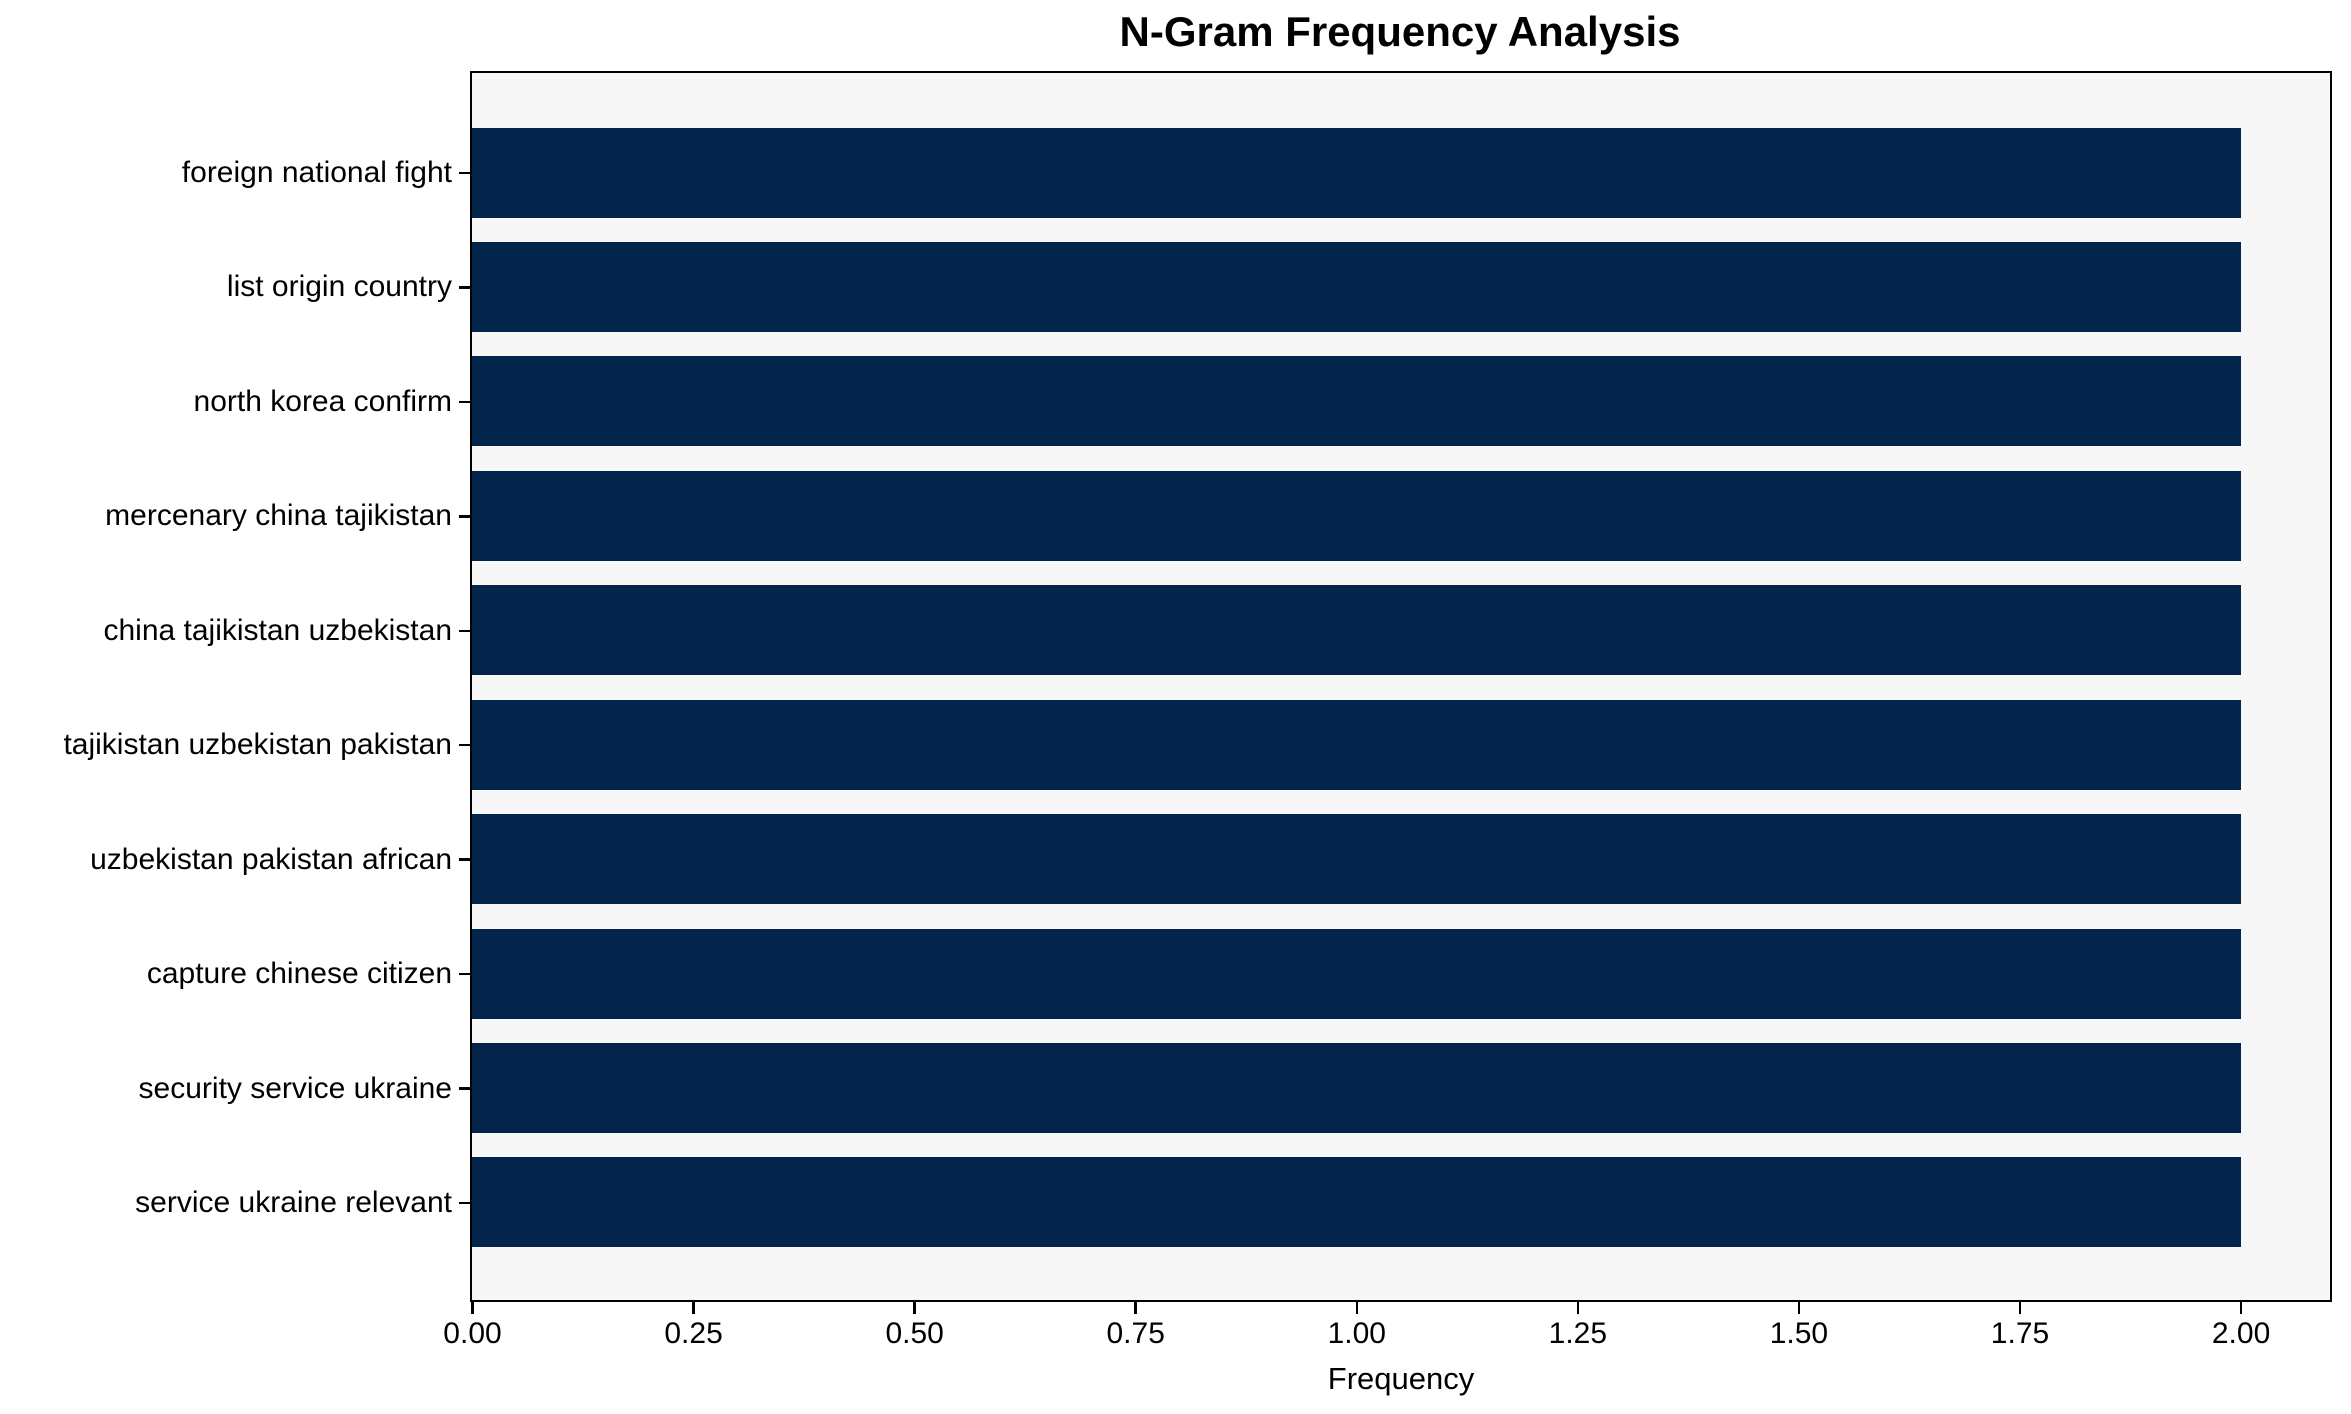 The image size is (2351, 1414). What do you see at coordinates (322, 401) in the screenshot?
I see `y-tick-label: north korea confirm` at bounding box center [322, 401].